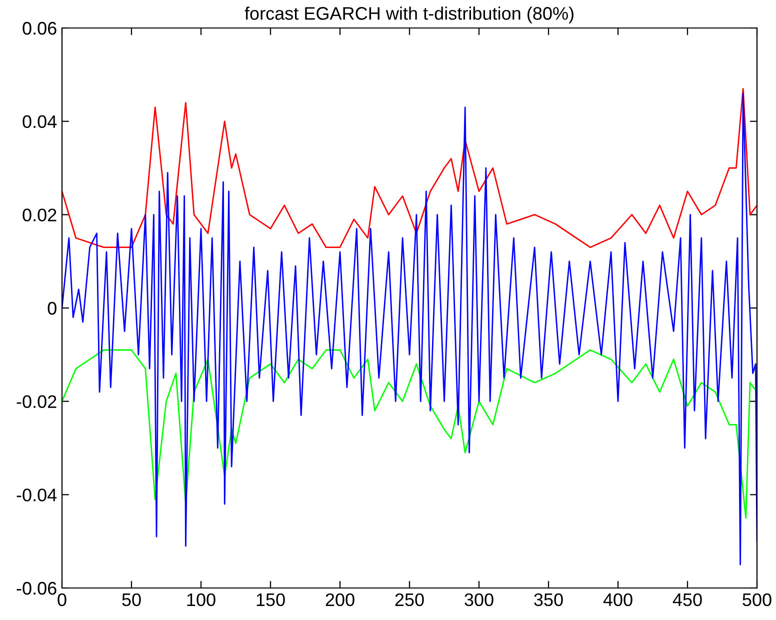 This screenshot has height=620, width=776. I want to click on x-tick-label: 100, so click(201, 599).